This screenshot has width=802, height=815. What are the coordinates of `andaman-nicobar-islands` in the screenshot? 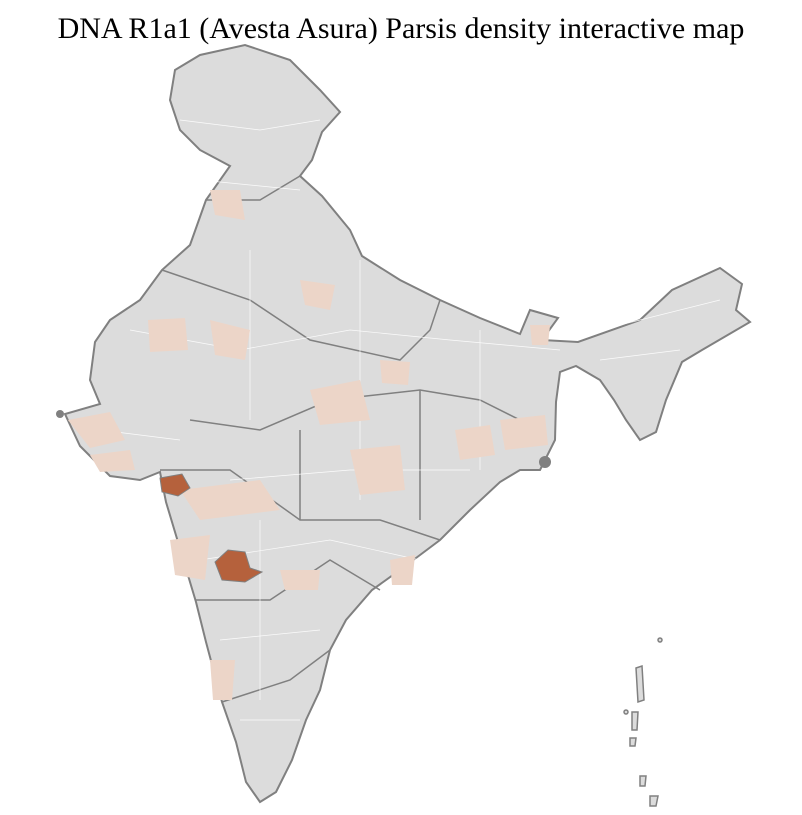 It's located at (643, 722).